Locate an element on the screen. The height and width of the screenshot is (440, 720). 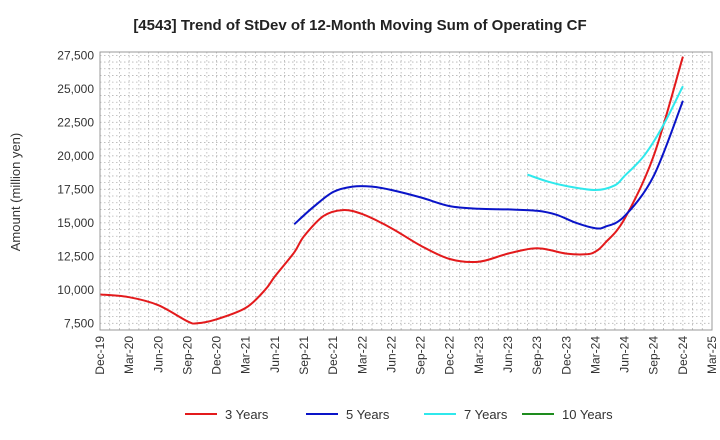
y-axis-label: Amount (million yen) is located at coordinates (15, 192).